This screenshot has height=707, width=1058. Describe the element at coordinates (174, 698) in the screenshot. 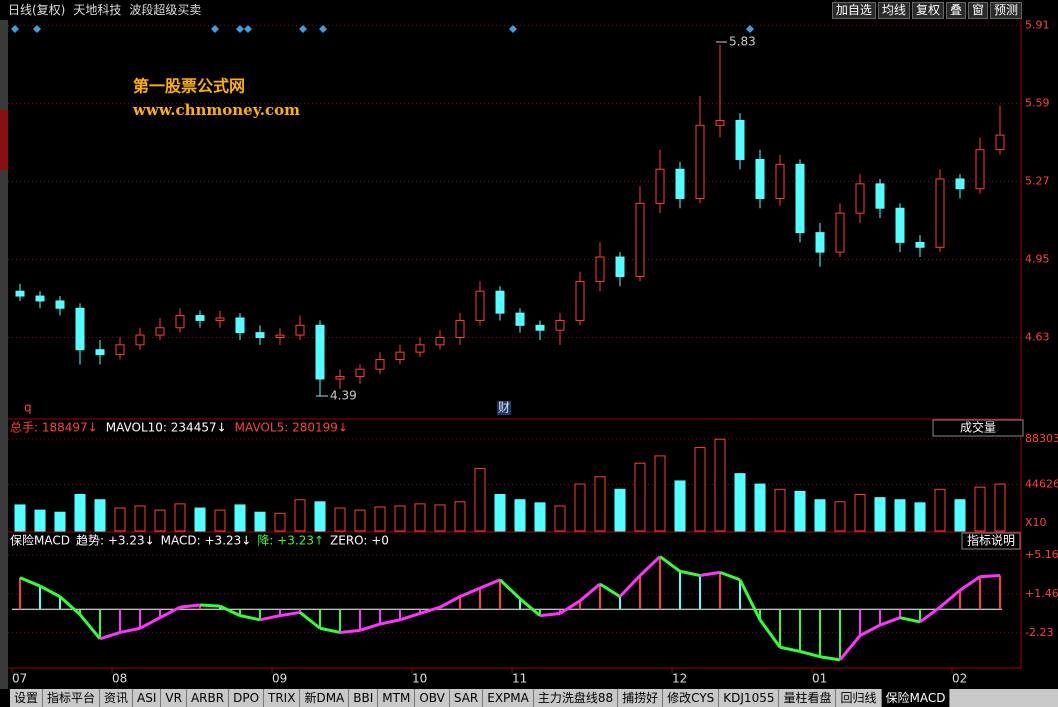

I see `indicator-tab: VR` at that location.